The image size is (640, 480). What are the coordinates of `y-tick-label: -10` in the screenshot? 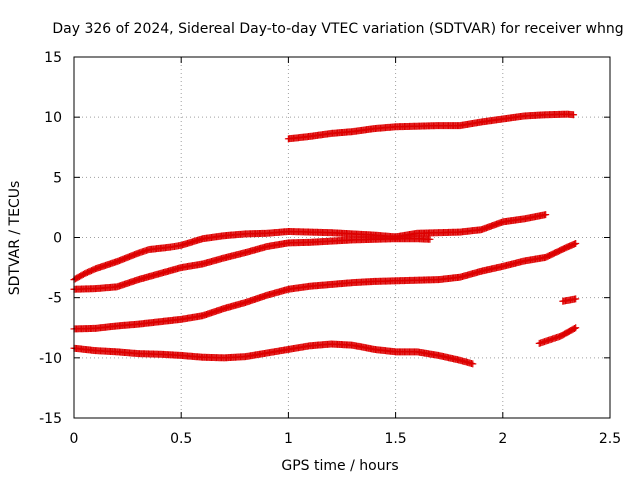 It's located at (50, 359).